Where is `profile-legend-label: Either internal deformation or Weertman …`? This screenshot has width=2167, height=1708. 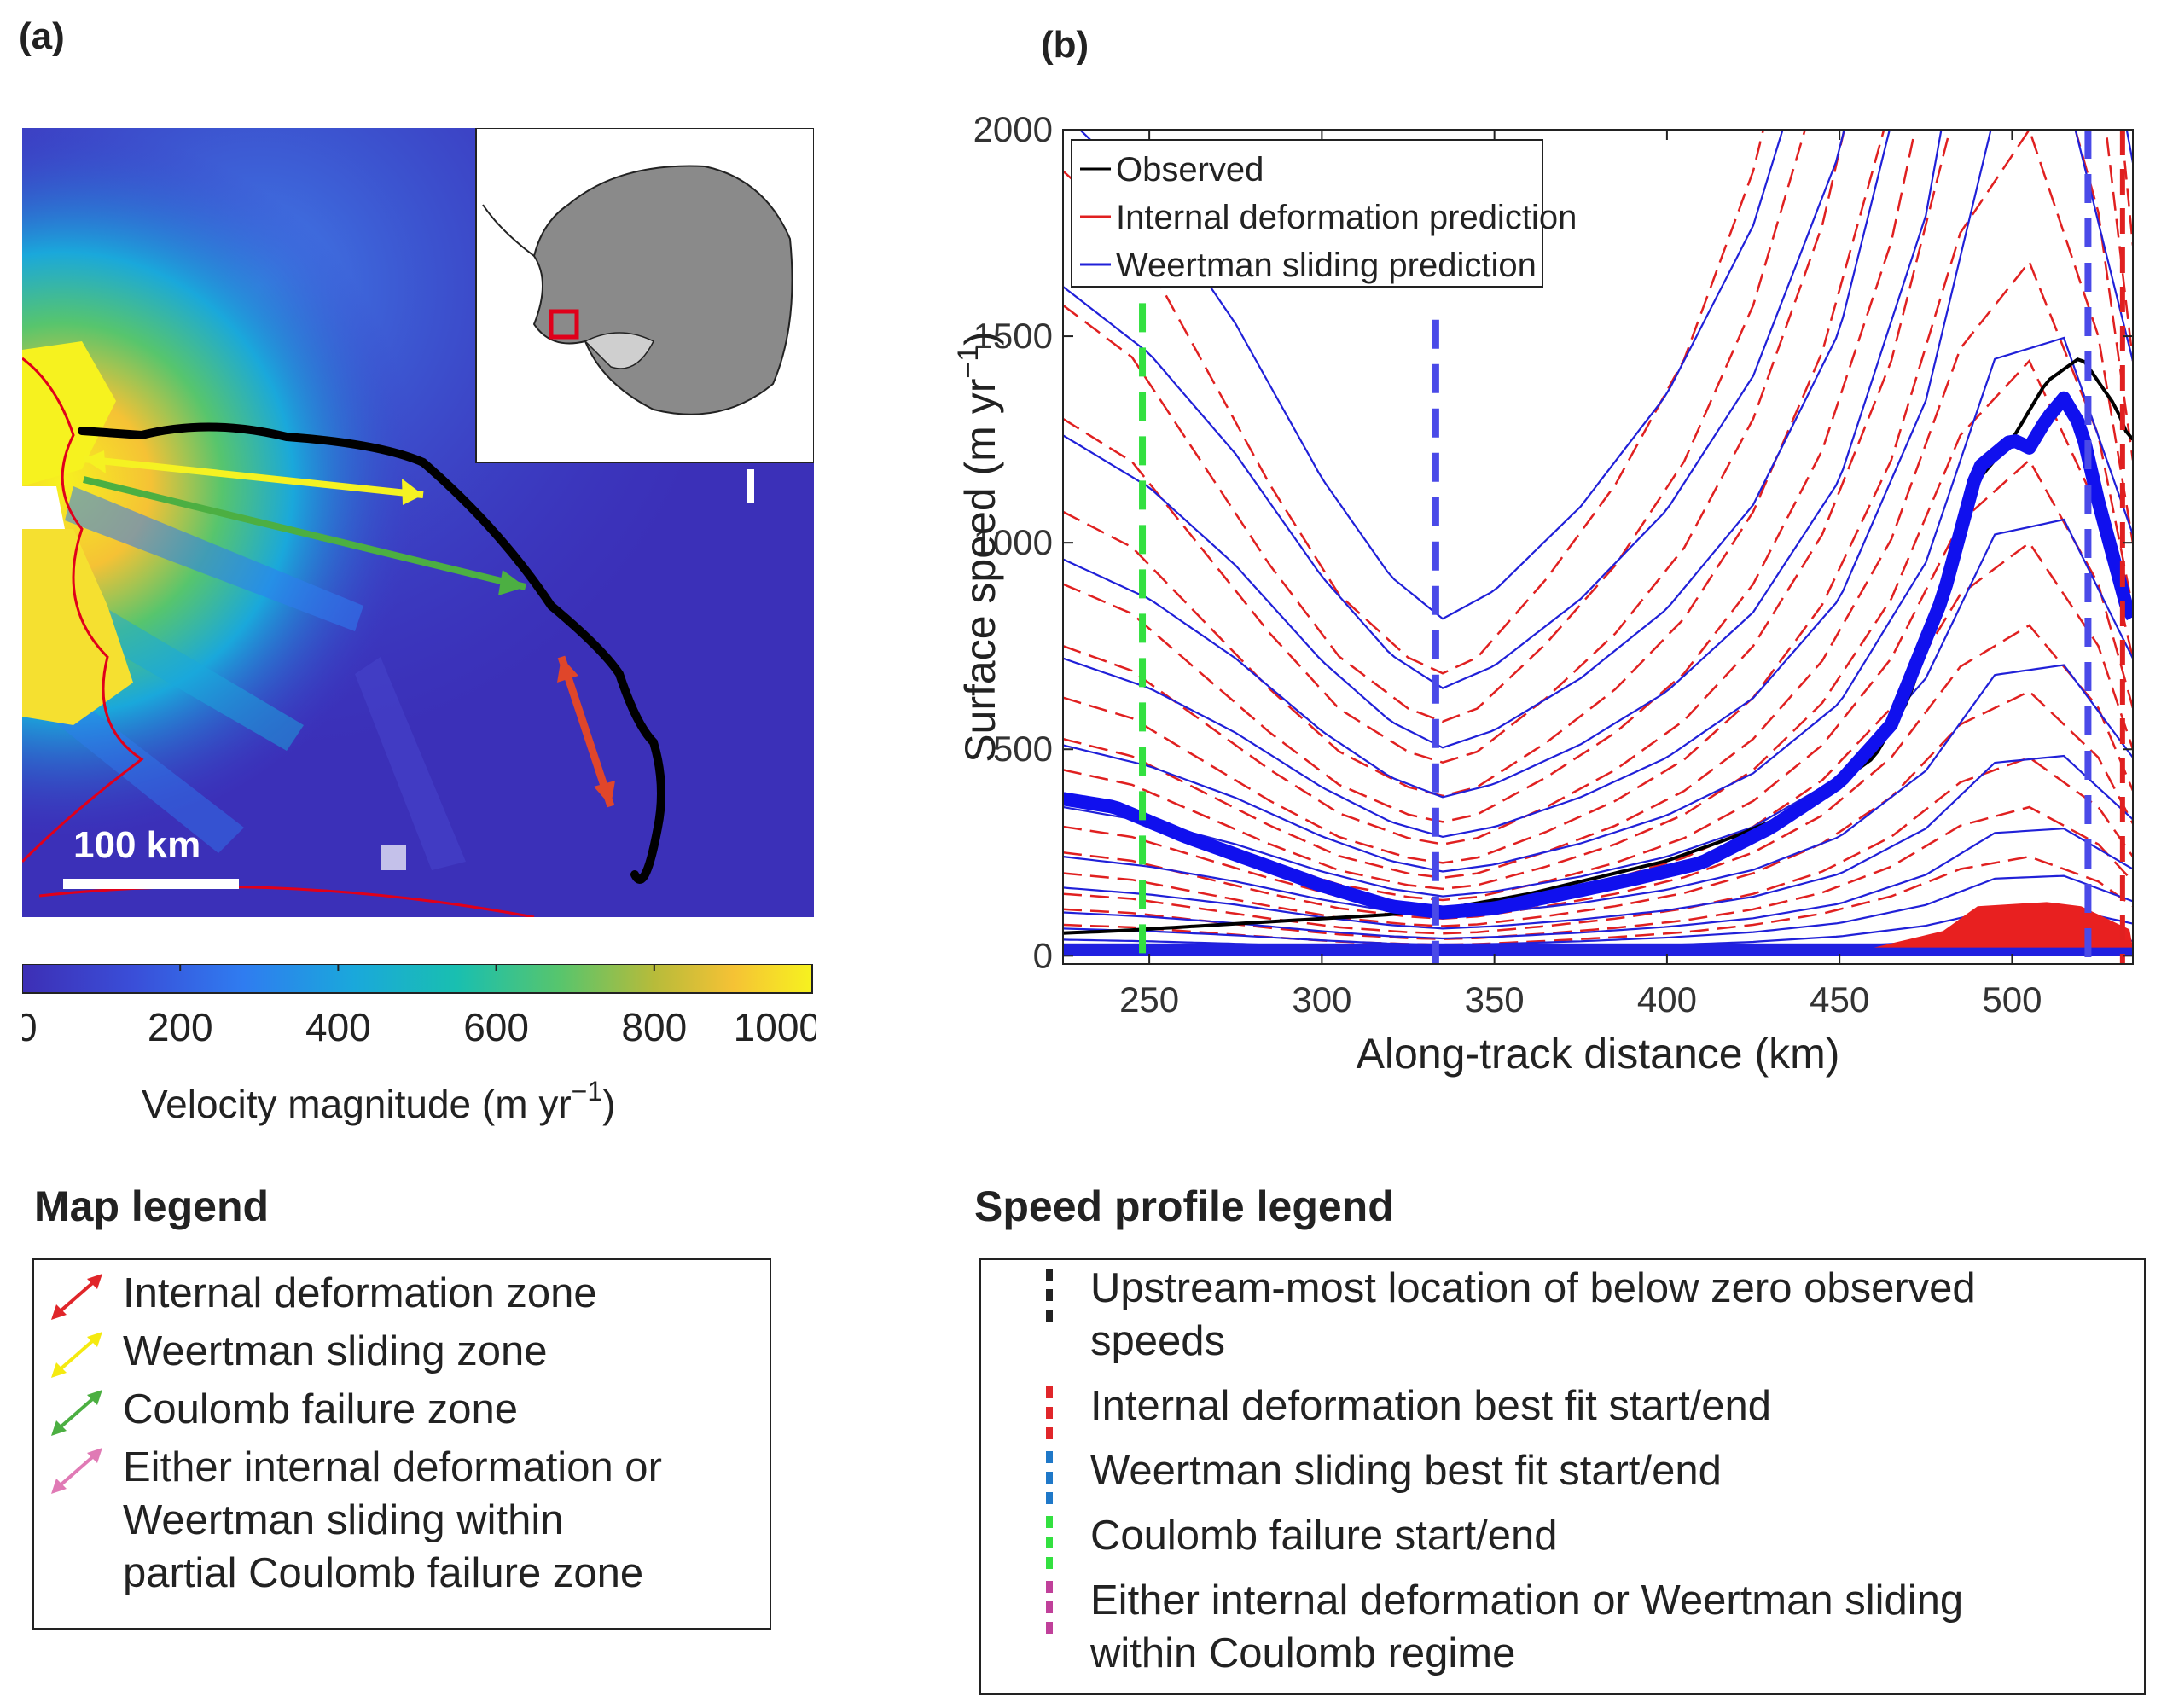
profile-legend-label: Either internal deformation or Weertman … is located at coordinates (1527, 1600).